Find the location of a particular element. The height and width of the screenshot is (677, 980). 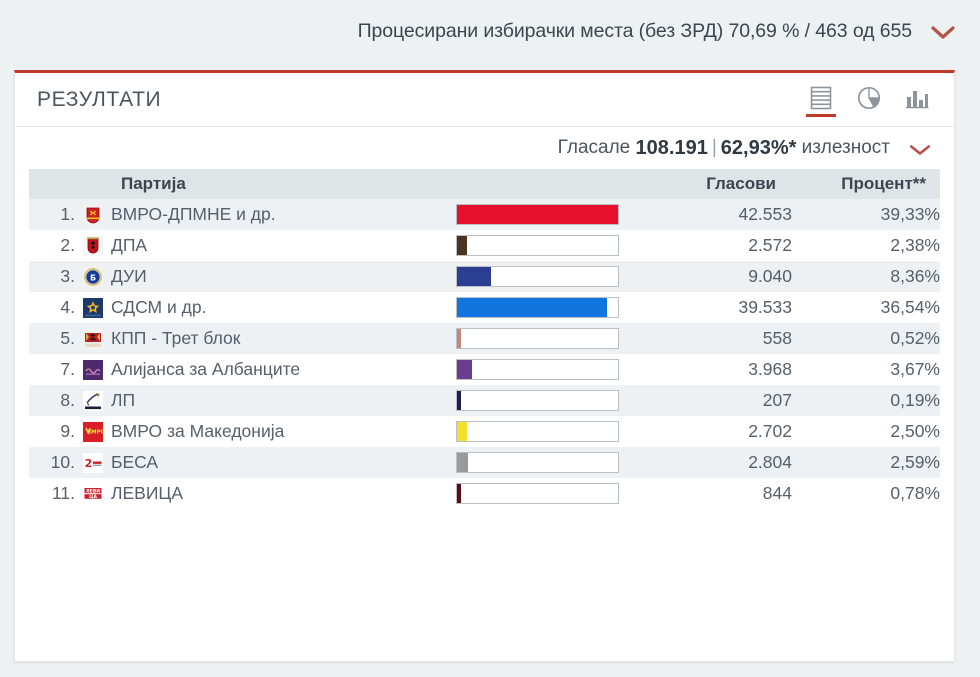

levica-logo: ЛЕВИ ЦА is located at coordinates (93, 493).